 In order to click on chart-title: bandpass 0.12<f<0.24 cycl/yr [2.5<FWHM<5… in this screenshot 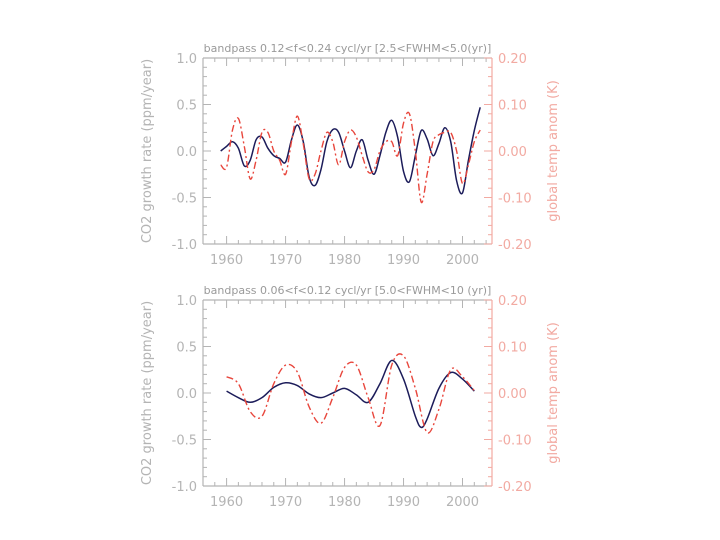, I will do `click(348, 48)`.